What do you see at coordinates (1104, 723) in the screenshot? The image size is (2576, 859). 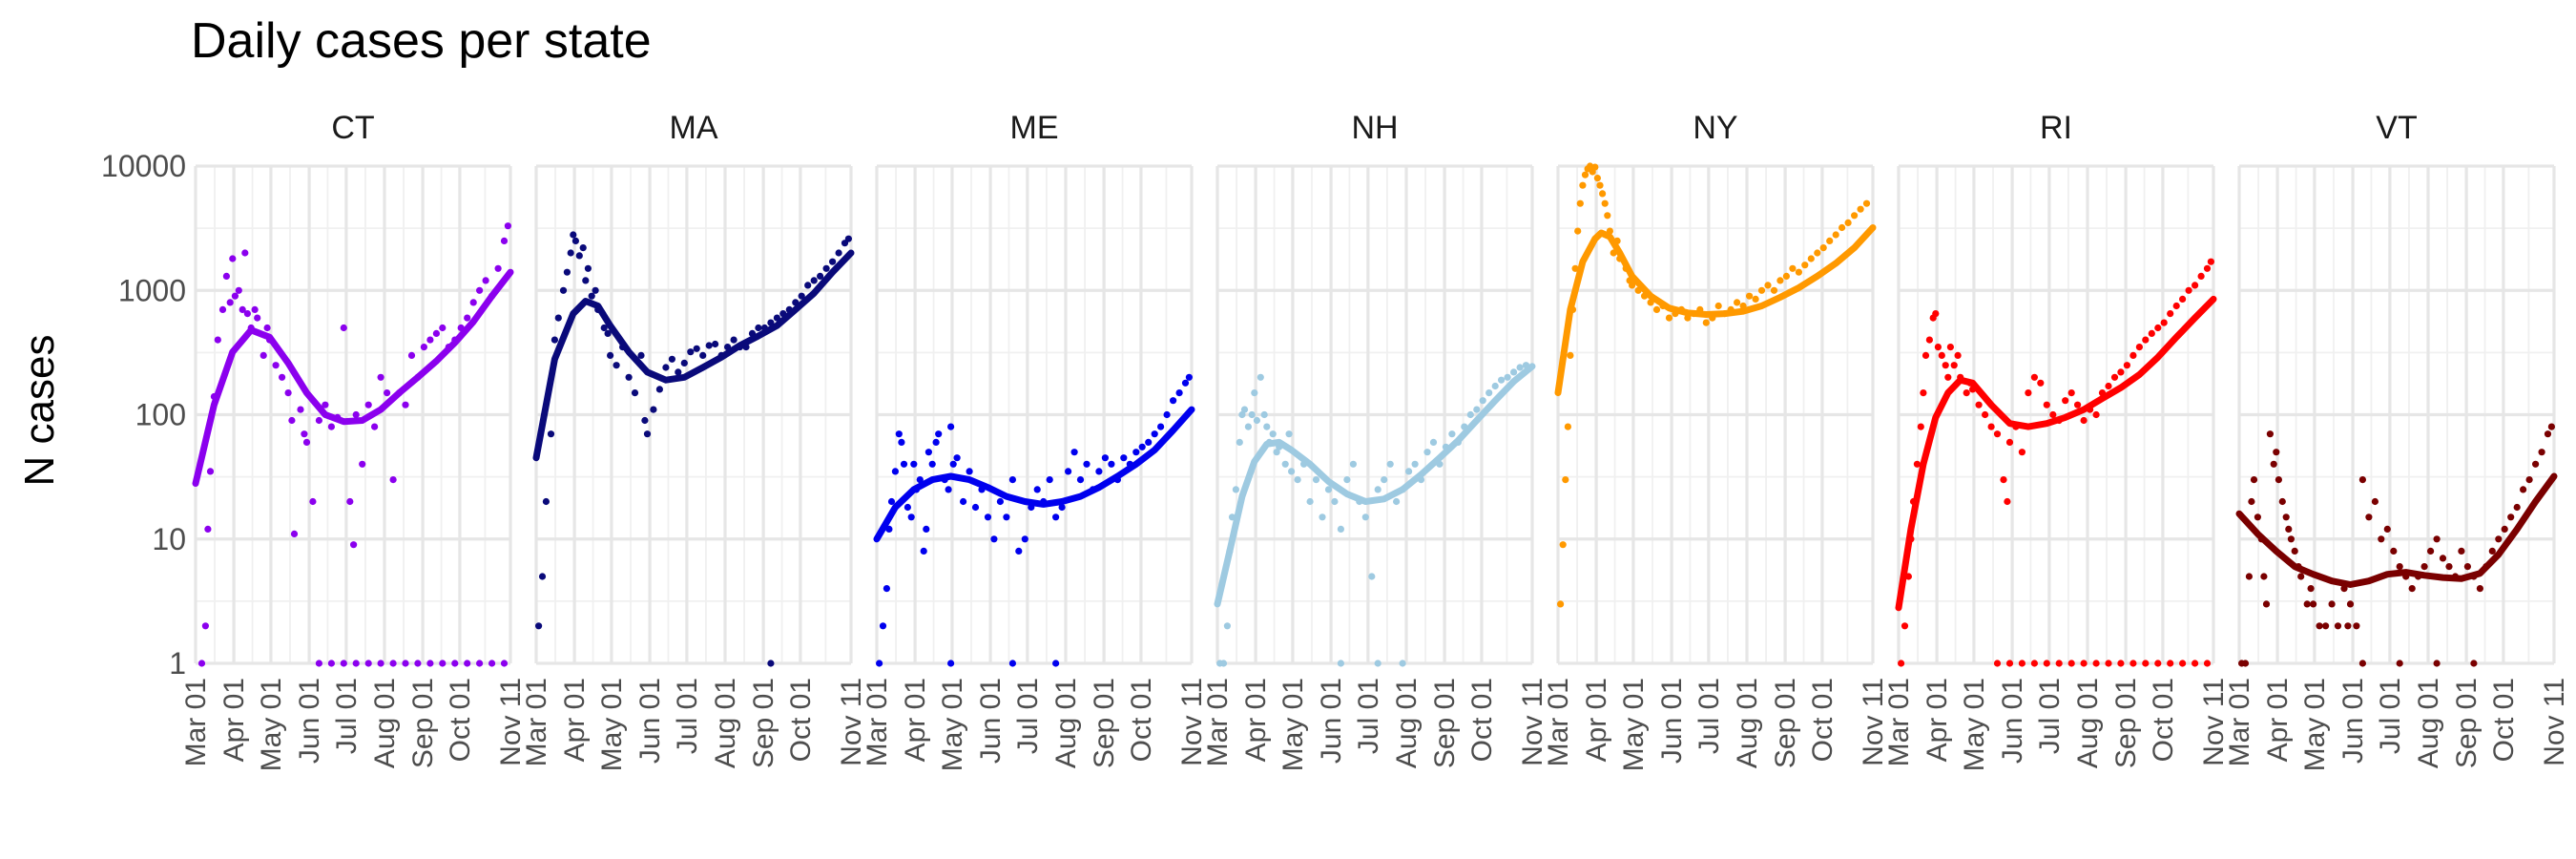 I see `x-tick-label: Sep 01` at bounding box center [1104, 723].